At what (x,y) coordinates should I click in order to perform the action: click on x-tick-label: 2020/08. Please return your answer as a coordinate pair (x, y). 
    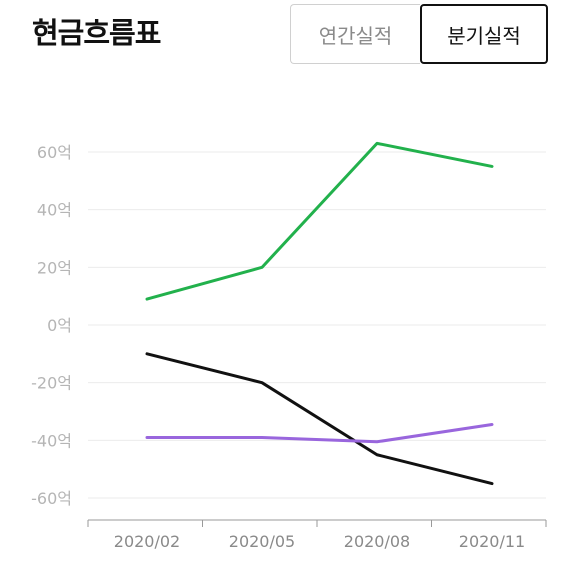
    Looking at the image, I should click on (377, 541).